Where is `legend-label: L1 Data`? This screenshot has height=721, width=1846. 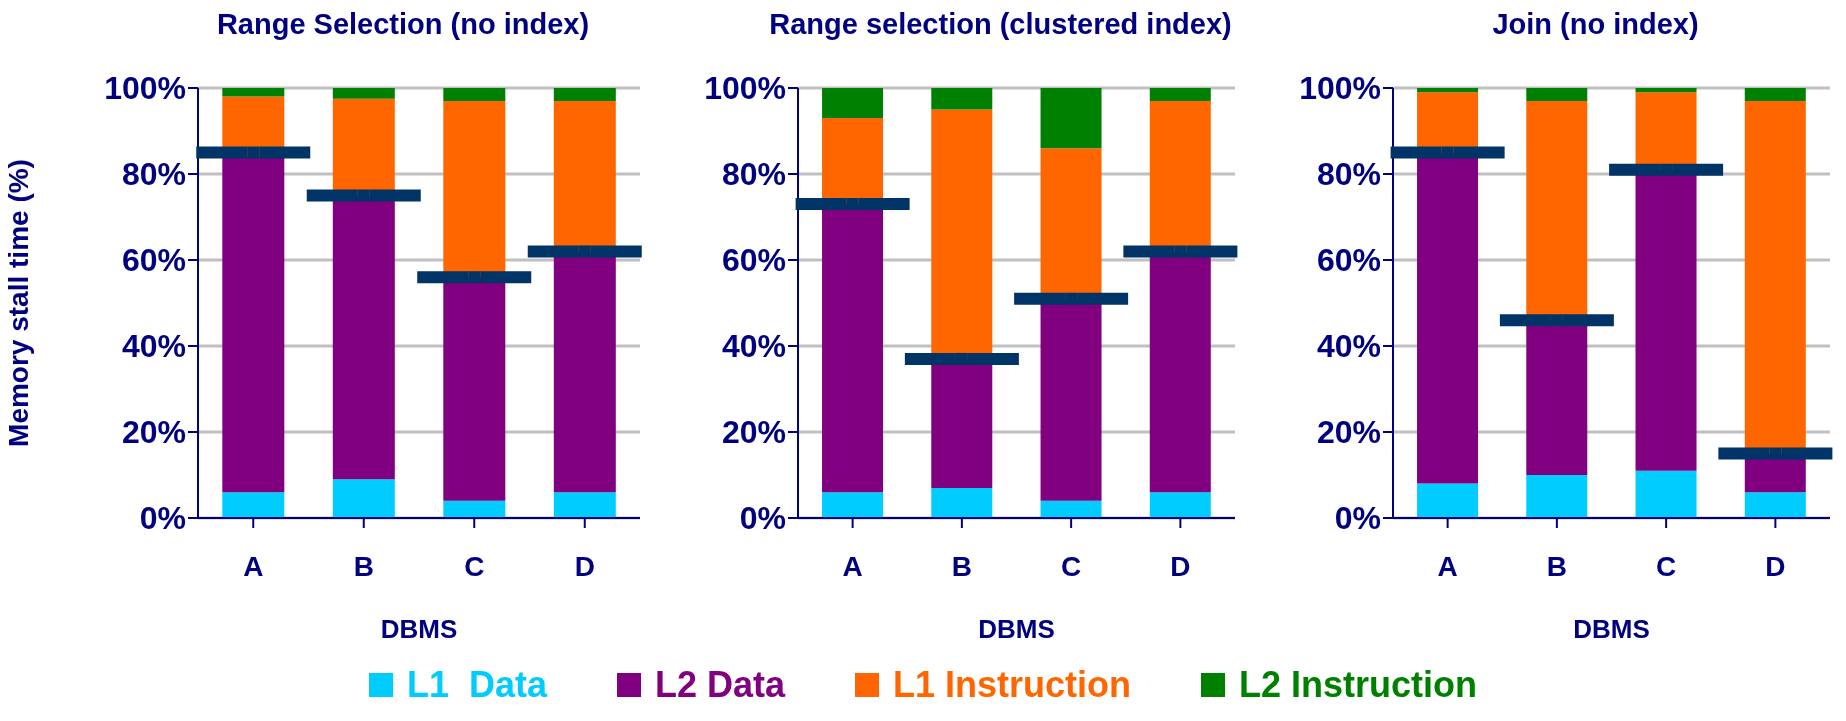
legend-label: L1 Data is located at coordinates (476, 685).